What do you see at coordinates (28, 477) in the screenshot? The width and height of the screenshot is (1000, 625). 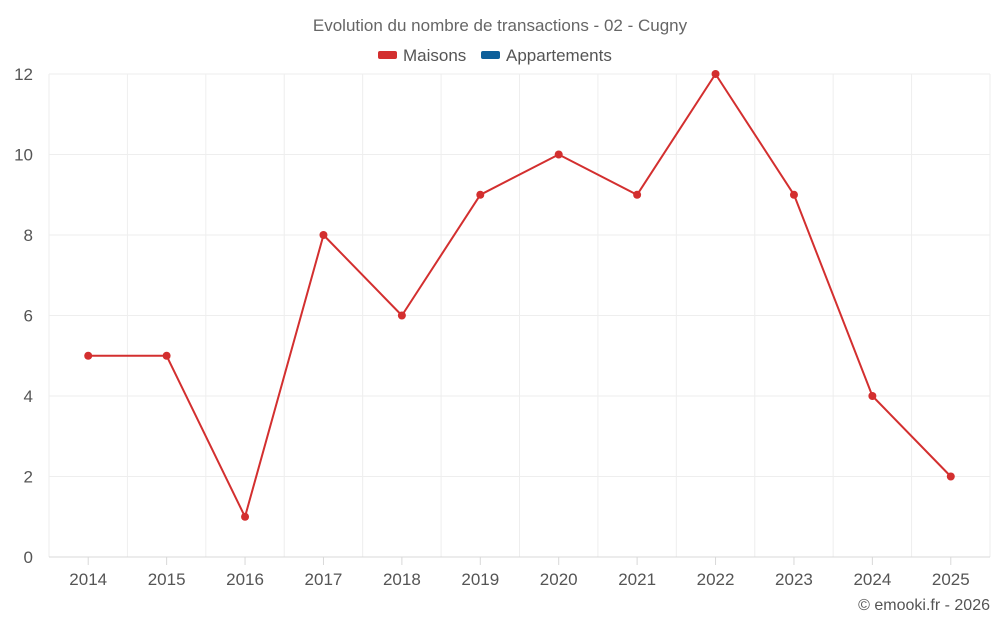 I see `y-tick-label: 2` at bounding box center [28, 477].